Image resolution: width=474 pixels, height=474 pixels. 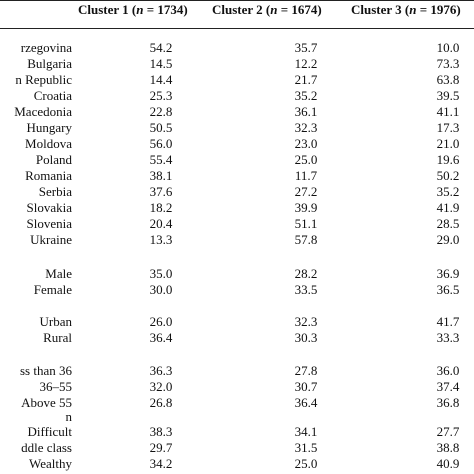 I want to click on table-row: Romania 38.1 11.7 50.2, so click(x=237, y=176).